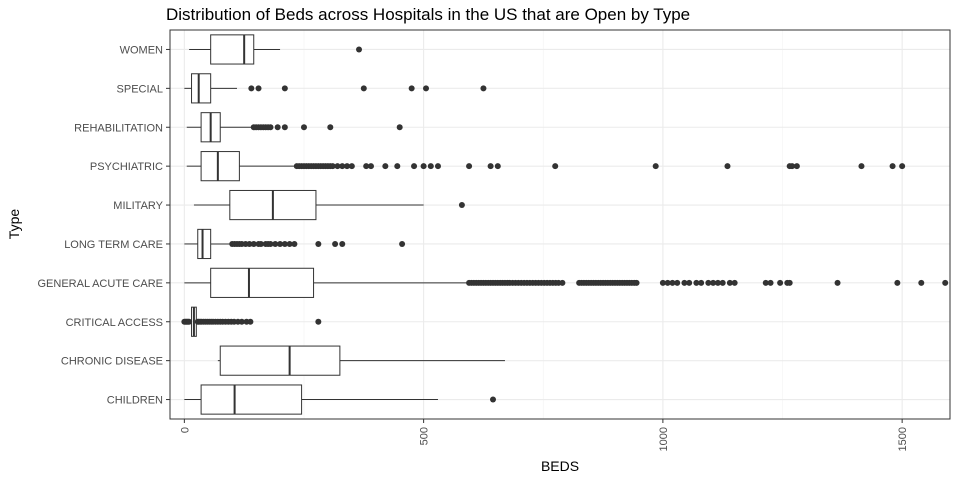 This screenshot has height=480, width=960. What do you see at coordinates (141, 50) in the screenshot?
I see `y-tick-label: WOMEN` at bounding box center [141, 50].